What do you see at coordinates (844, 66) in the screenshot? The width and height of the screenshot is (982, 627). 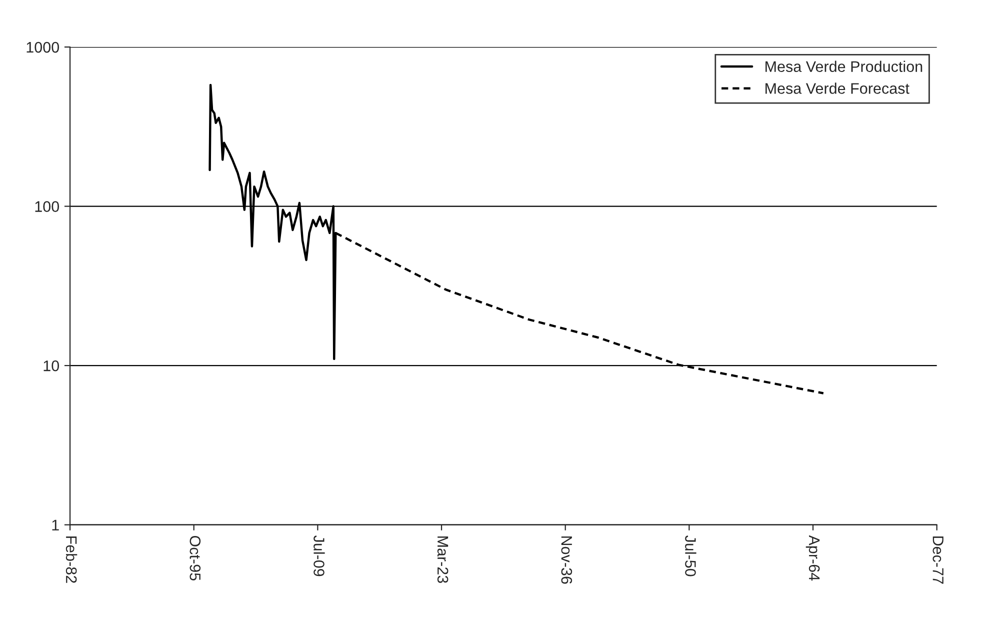 I see `legend-label: Mesa Verde Production` at bounding box center [844, 66].